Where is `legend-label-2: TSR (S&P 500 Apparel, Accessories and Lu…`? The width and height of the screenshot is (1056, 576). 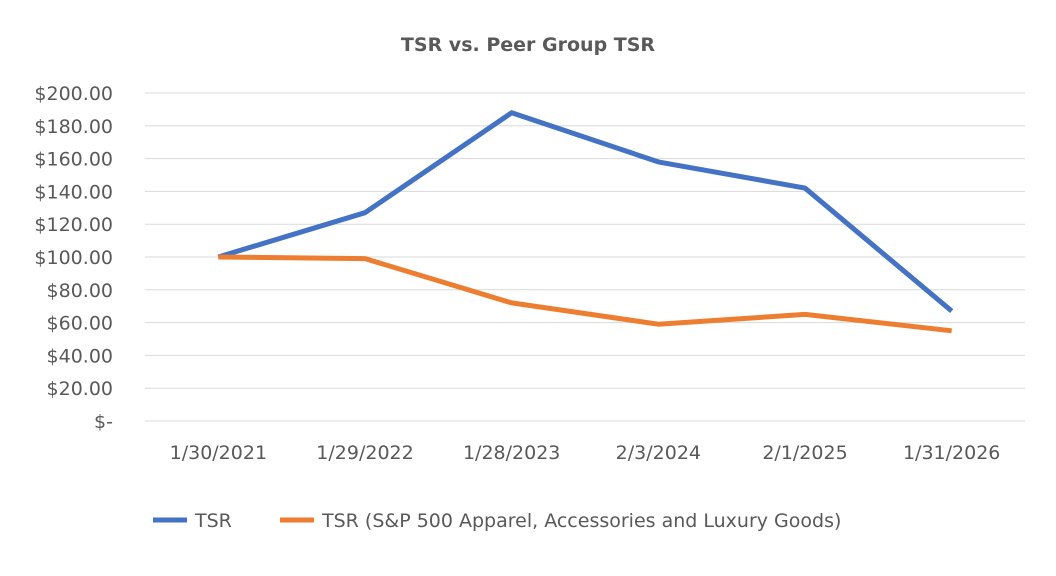
legend-label-2: TSR (S&P 500 Apparel, Accessories and Lu… is located at coordinates (581, 521).